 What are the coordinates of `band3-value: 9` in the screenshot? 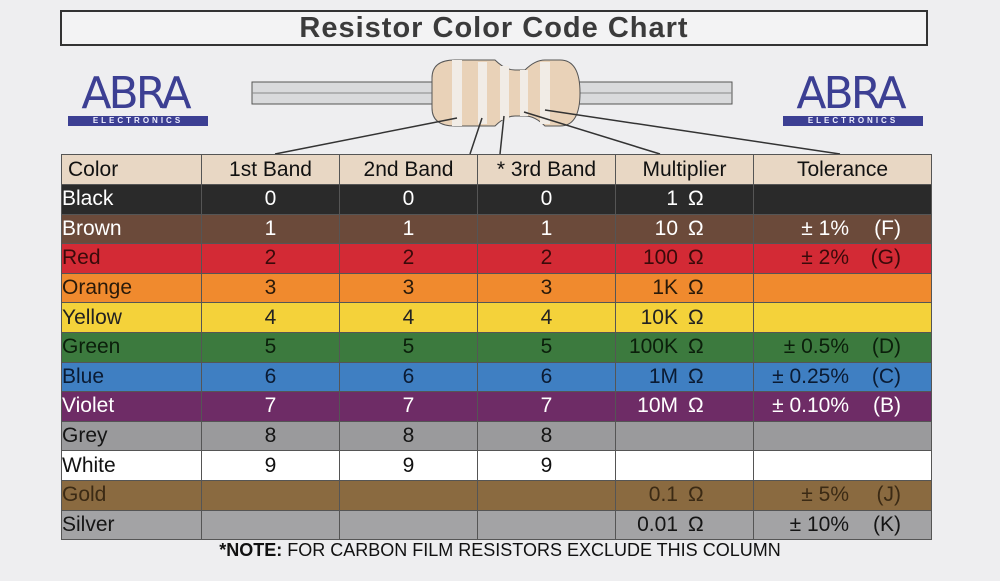 It's located at (546, 465).